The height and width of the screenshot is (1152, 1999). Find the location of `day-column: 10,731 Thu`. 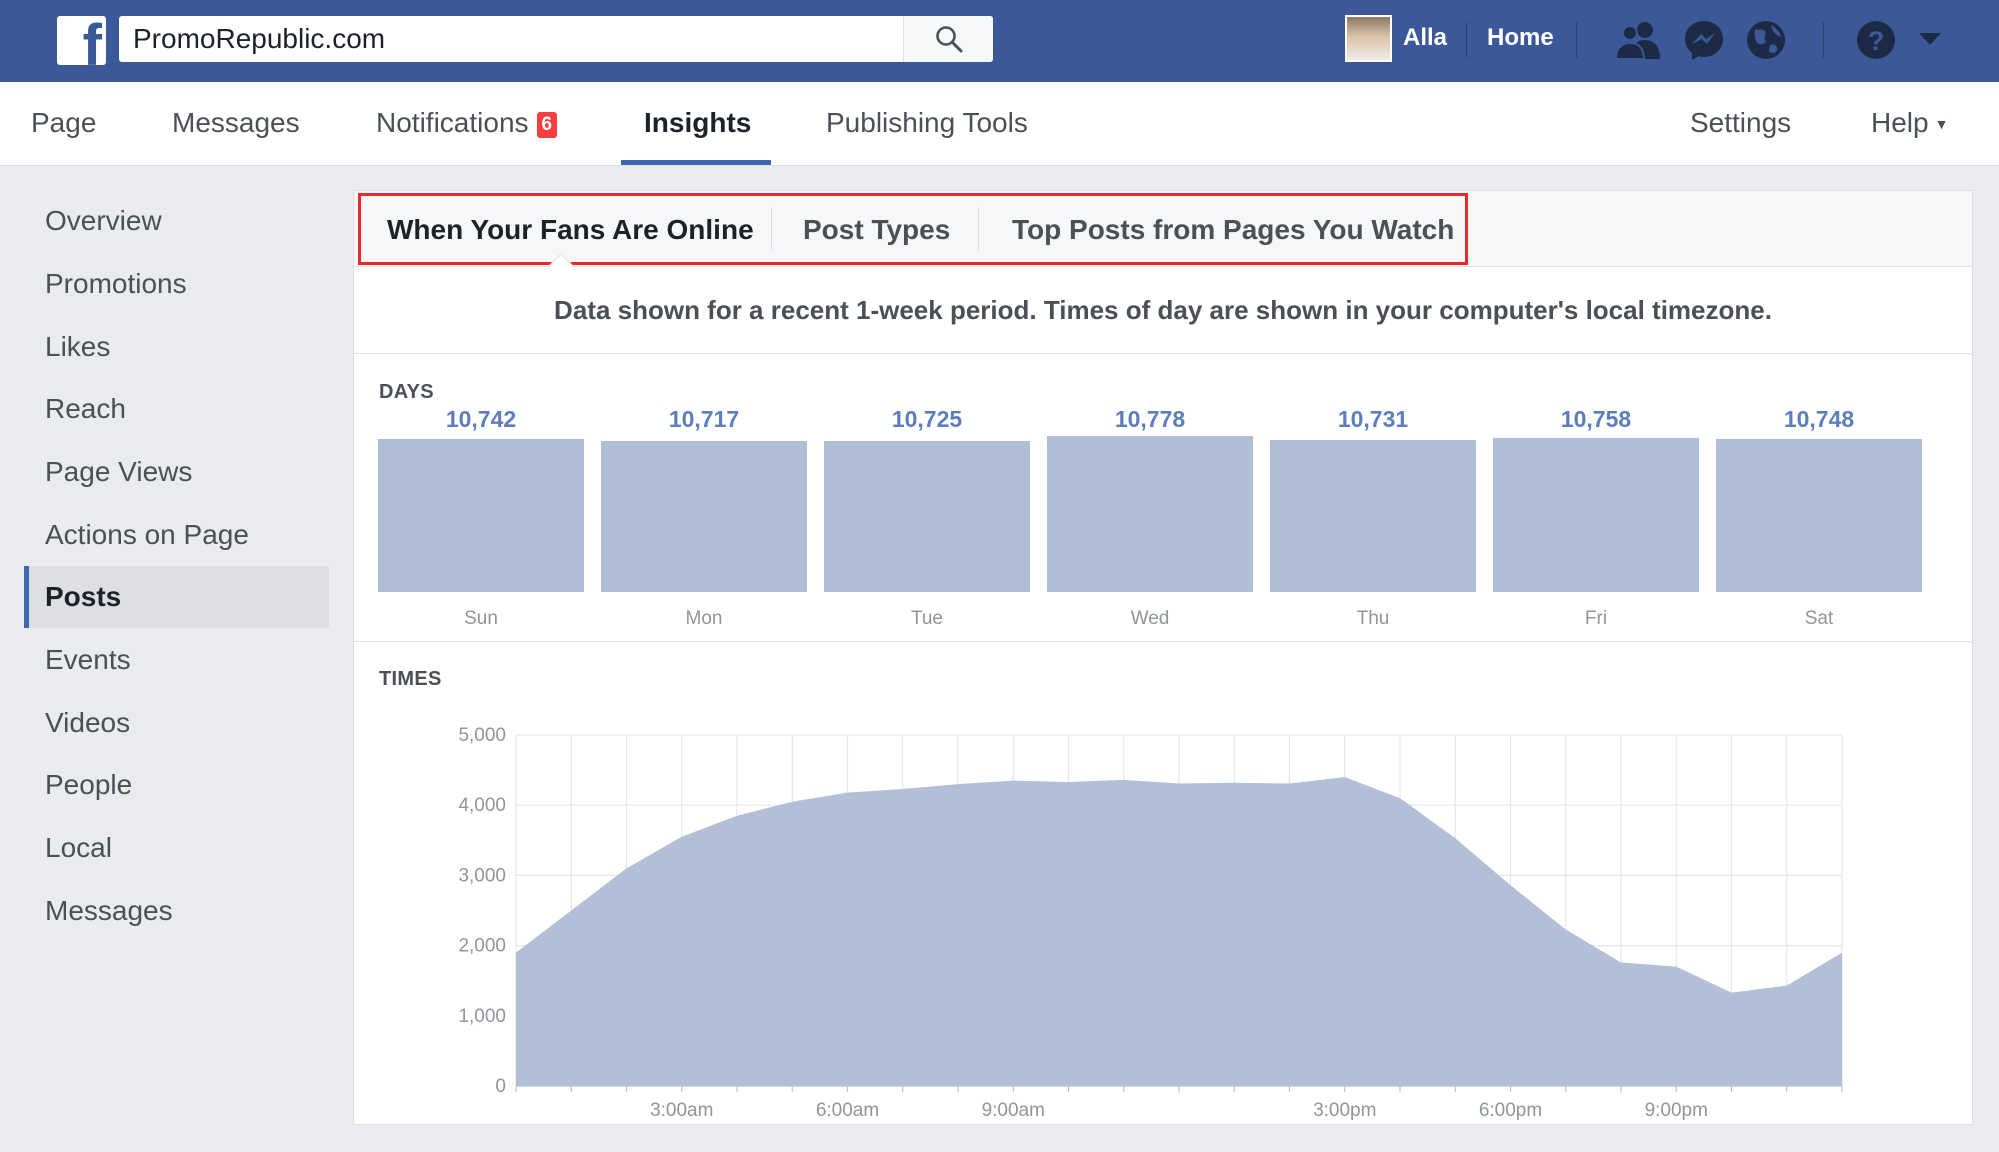

day-column: 10,731 Thu is located at coordinates (1373, 526).